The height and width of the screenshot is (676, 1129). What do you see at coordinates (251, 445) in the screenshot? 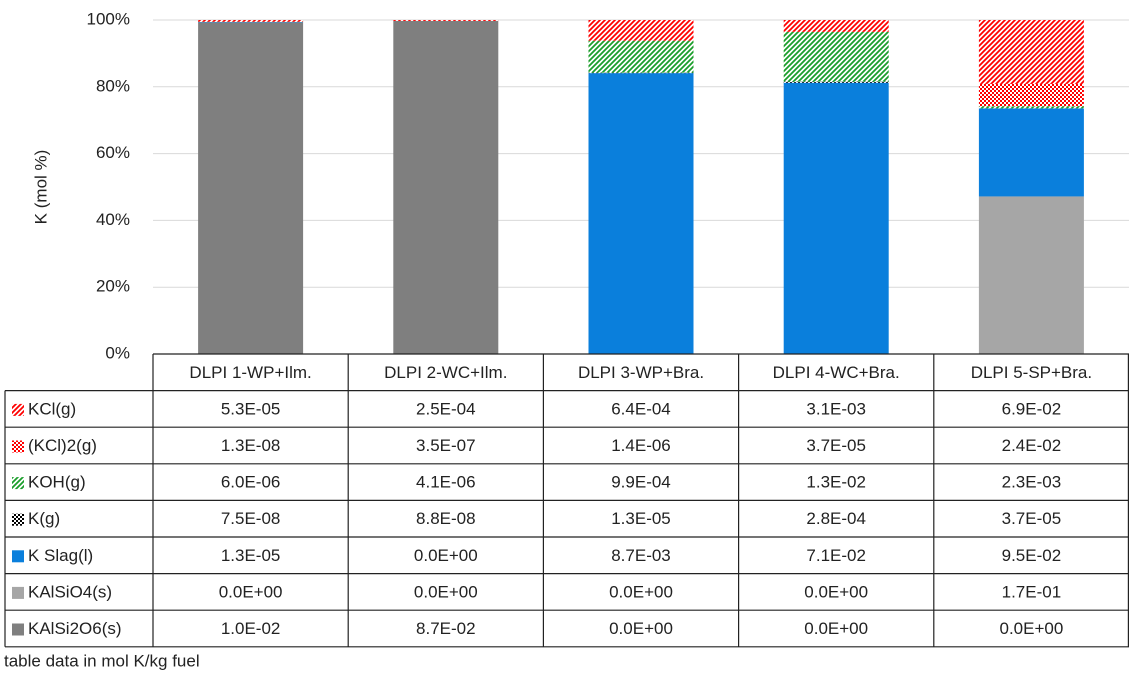
I see `table-cell: 1.3E-08` at bounding box center [251, 445].